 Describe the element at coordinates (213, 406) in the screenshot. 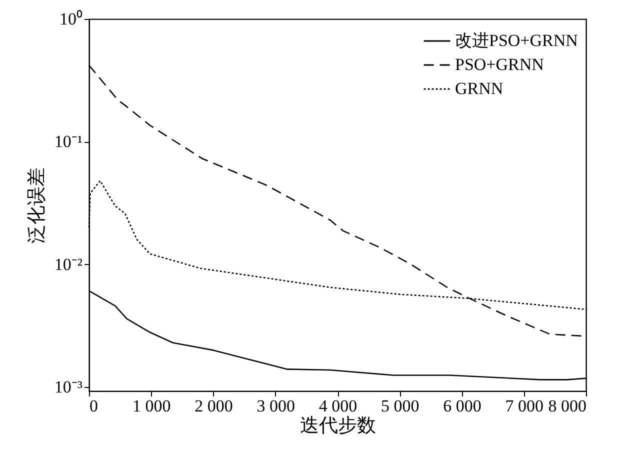

I see `x-tick-label: 2 000` at that location.